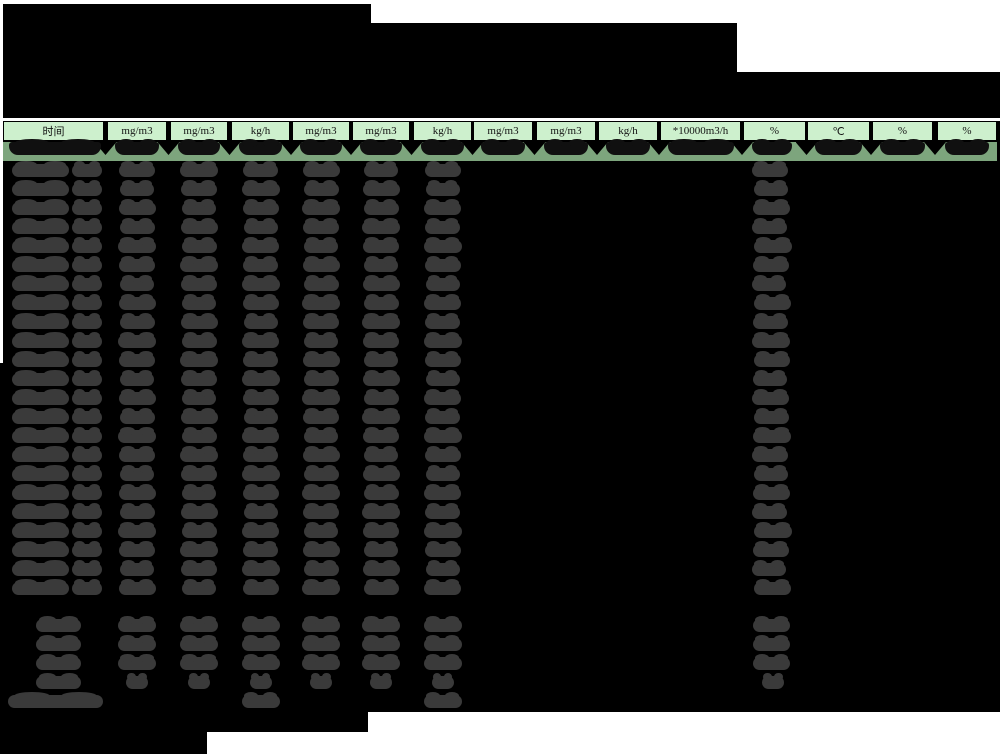  Describe the element at coordinates (137, 131) in the screenshot. I see `unit-header-cell: mg/m3` at that location.